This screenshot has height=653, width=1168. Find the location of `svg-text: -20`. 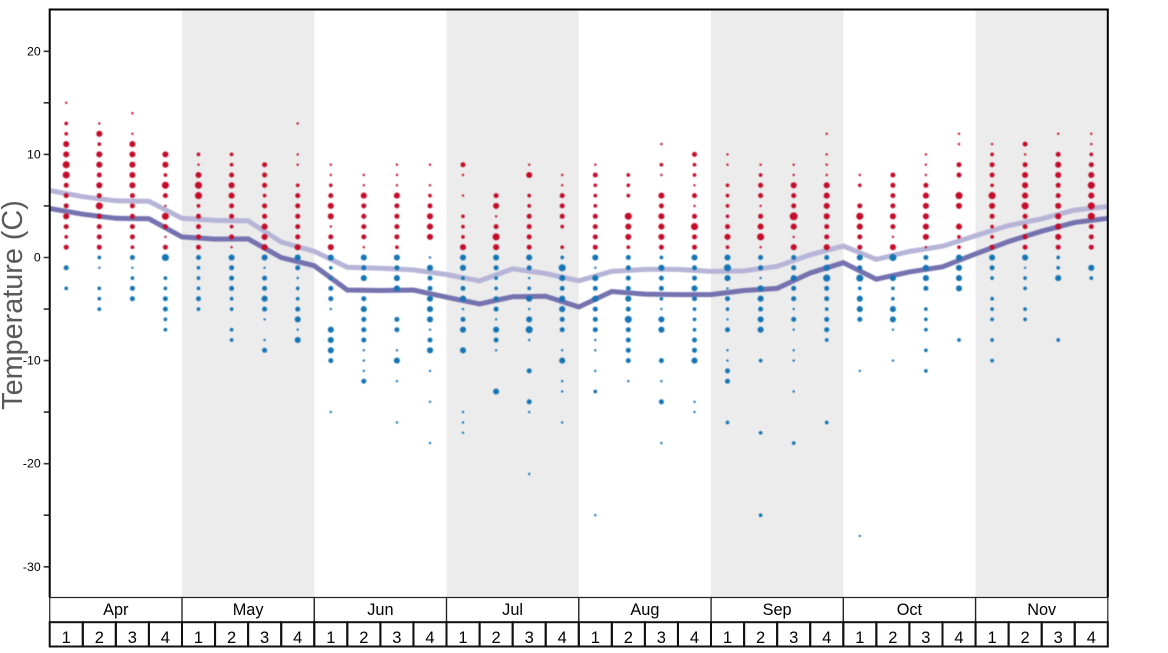

svg-text: -20 is located at coordinates (32, 464).